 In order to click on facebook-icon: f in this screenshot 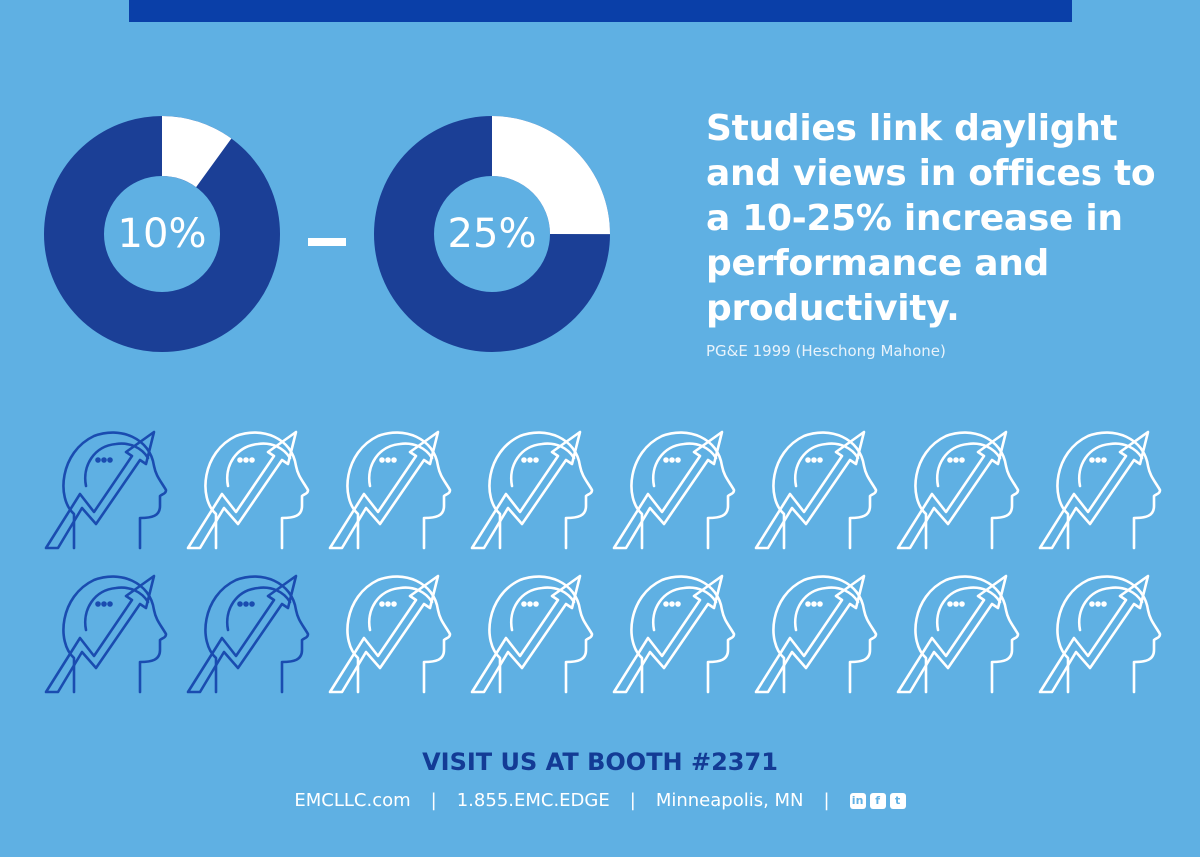, I will do `click(877, 800)`.